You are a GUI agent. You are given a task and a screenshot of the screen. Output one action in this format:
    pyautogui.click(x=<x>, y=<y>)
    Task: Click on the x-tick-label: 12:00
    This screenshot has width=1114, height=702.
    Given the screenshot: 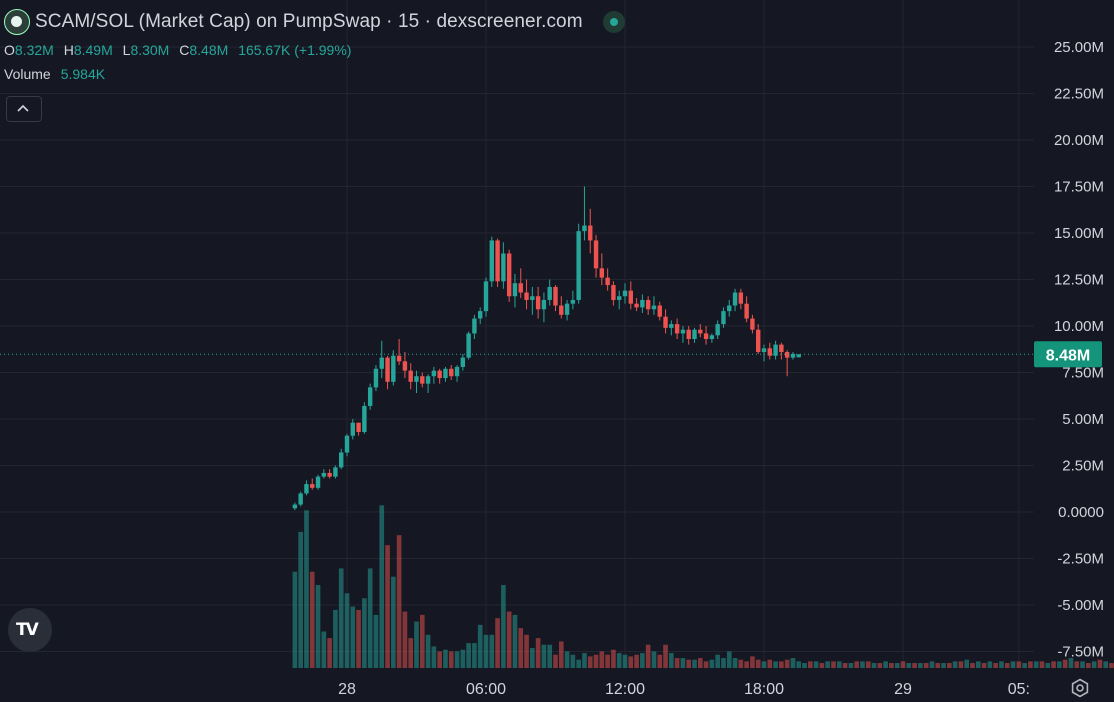 What is the action you would take?
    pyautogui.click(x=625, y=689)
    